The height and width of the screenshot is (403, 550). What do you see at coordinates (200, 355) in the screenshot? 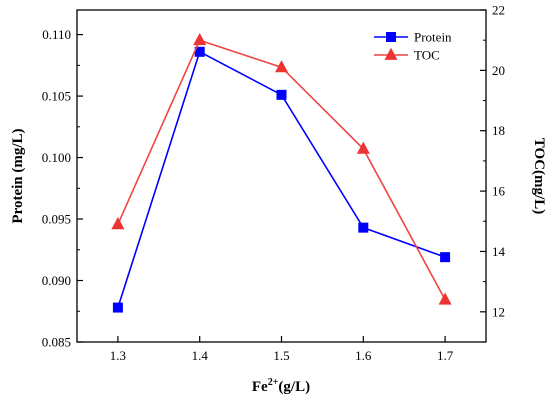
I see `x-tick-label: 1.4` at bounding box center [200, 355].